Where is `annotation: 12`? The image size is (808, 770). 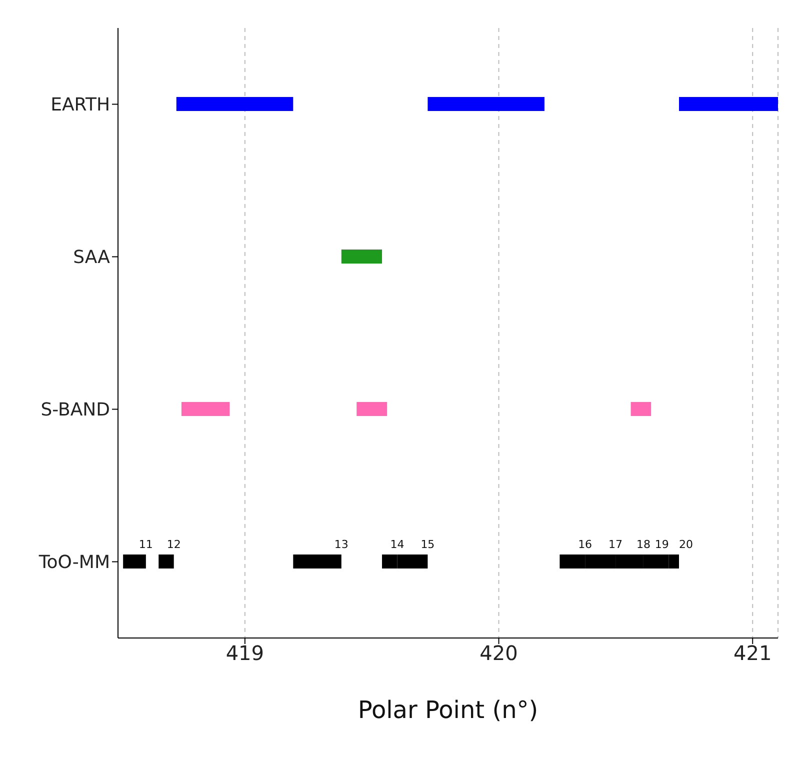 annotation: 12 is located at coordinates (173, 544).